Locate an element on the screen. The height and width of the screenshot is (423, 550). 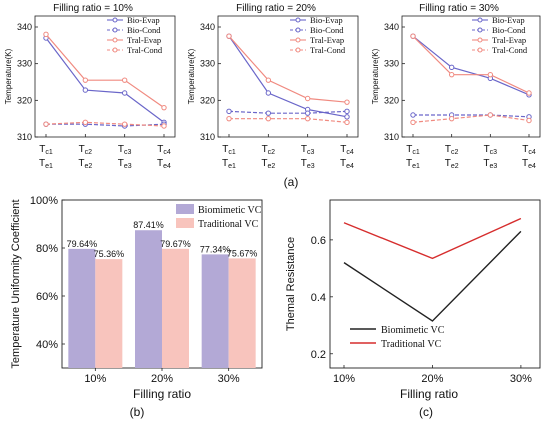
chart-title: Filling ratio = 20% is located at coordinates (276, 8).